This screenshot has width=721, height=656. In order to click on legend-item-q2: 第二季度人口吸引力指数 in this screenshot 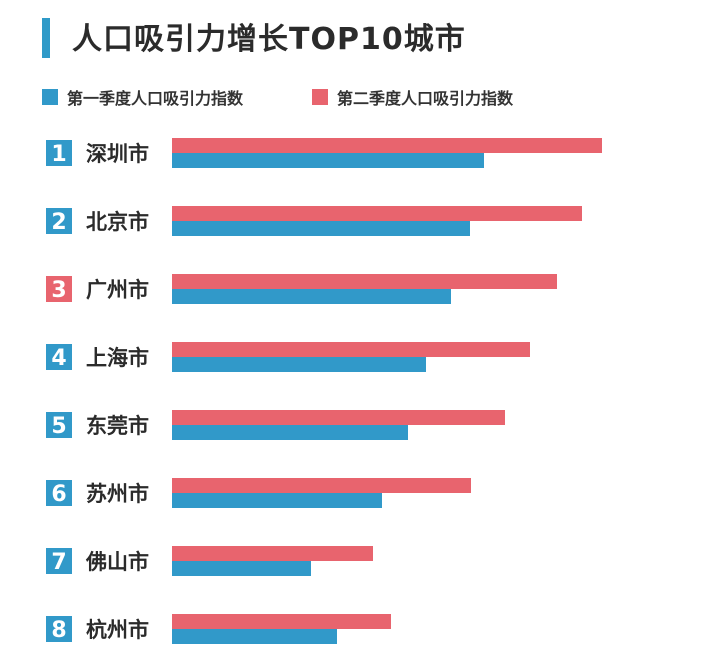, I will do `click(412, 97)`.